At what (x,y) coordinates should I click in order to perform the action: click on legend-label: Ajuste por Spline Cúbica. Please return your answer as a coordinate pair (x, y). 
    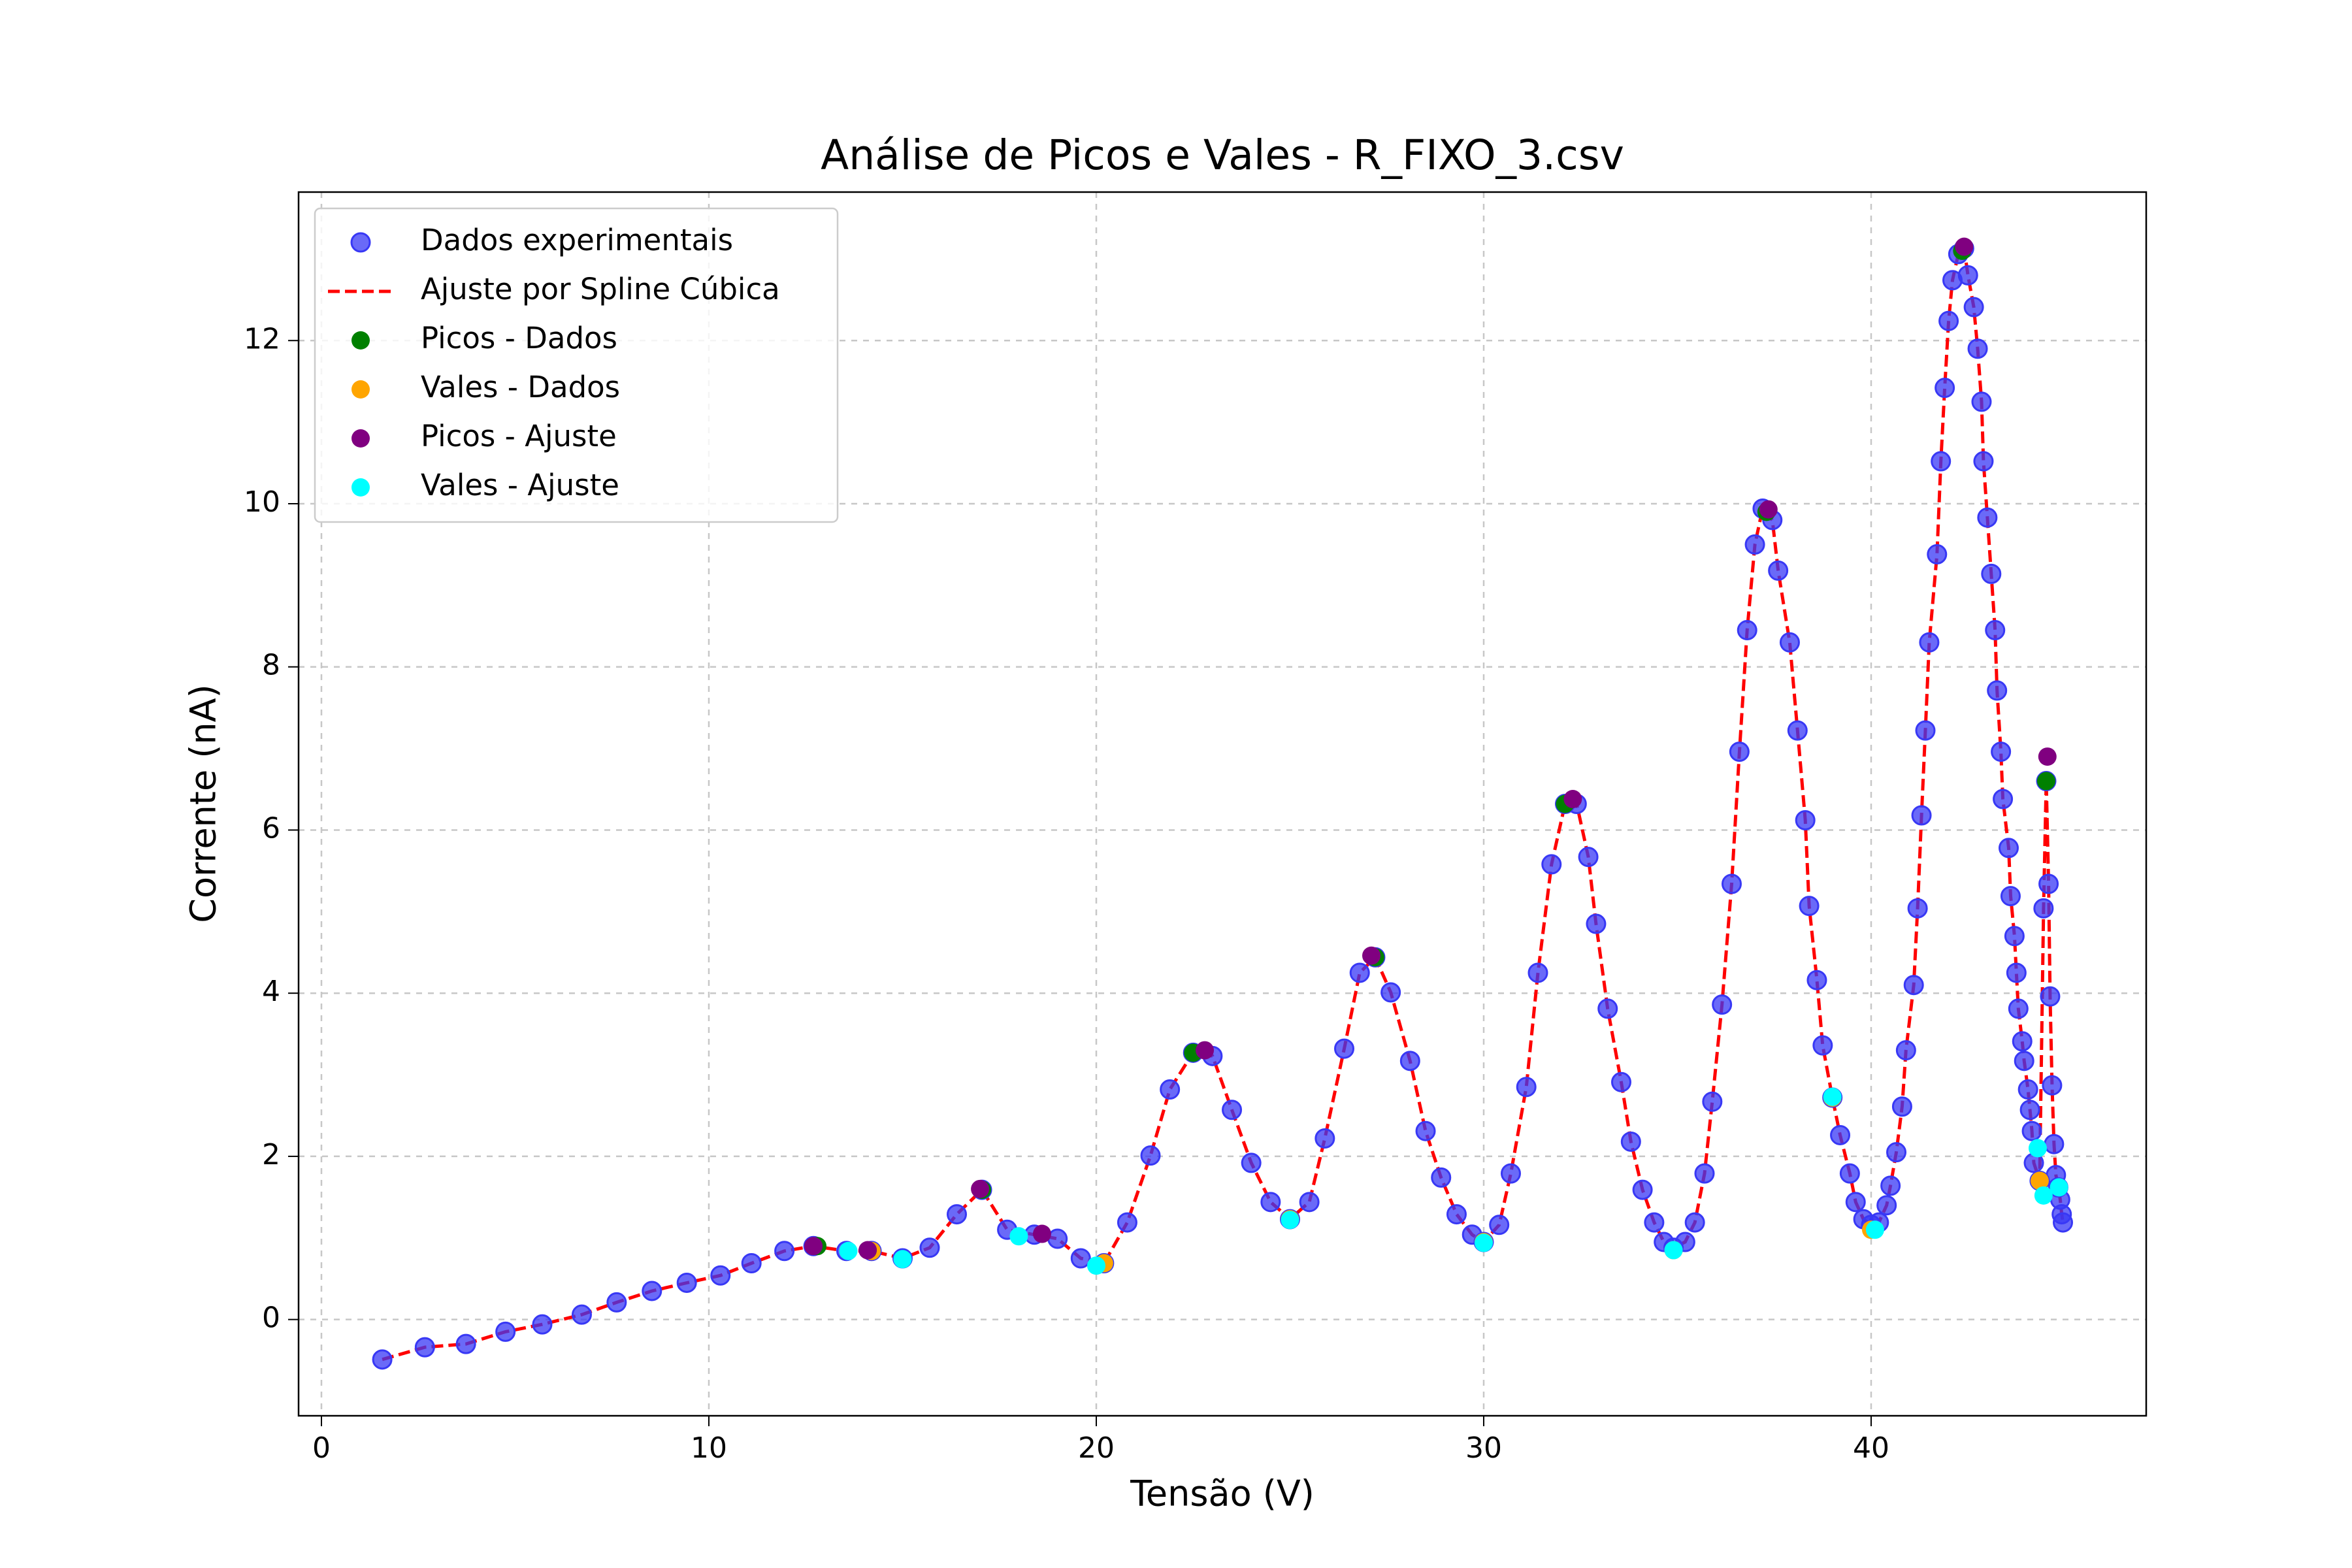
    Looking at the image, I should click on (600, 289).